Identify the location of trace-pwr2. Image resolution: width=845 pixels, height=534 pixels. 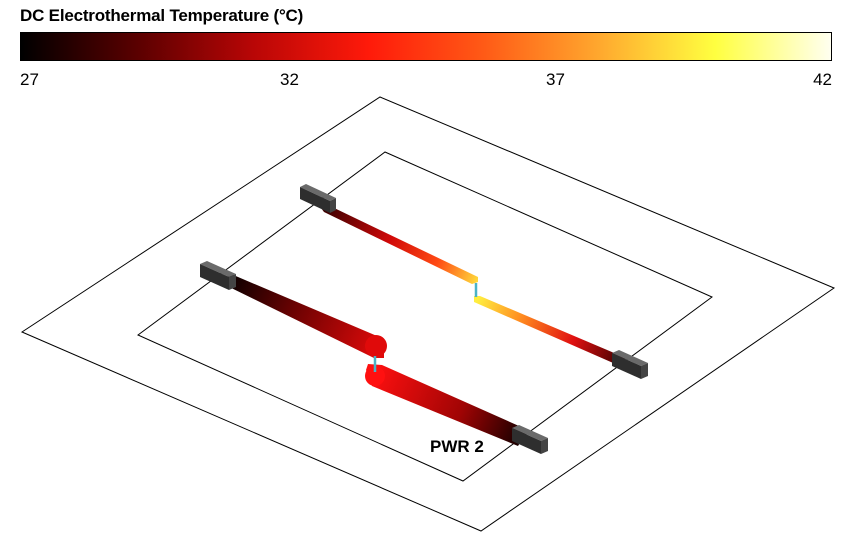
(373, 360).